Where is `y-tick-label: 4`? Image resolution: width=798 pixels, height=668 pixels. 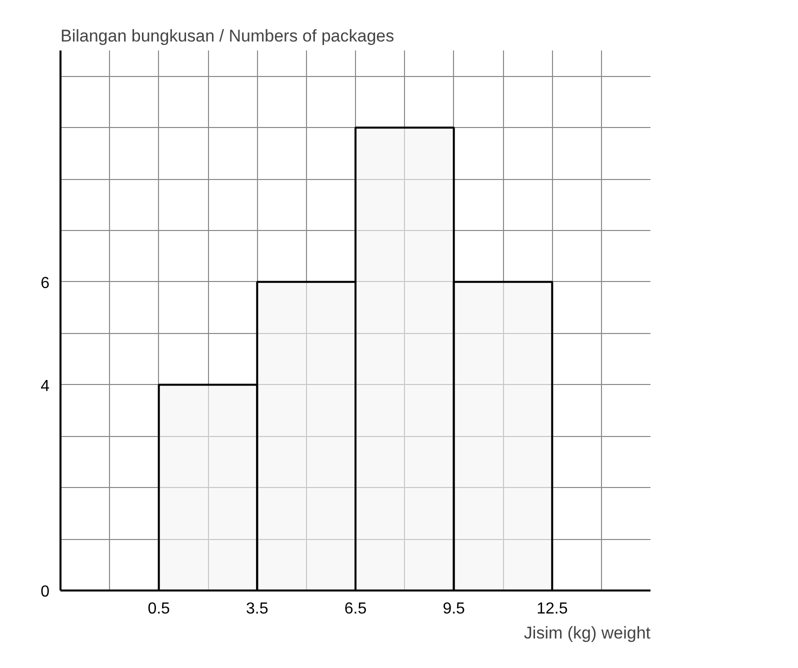 y-tick-label: 4 is located at coordinates (45, 386).